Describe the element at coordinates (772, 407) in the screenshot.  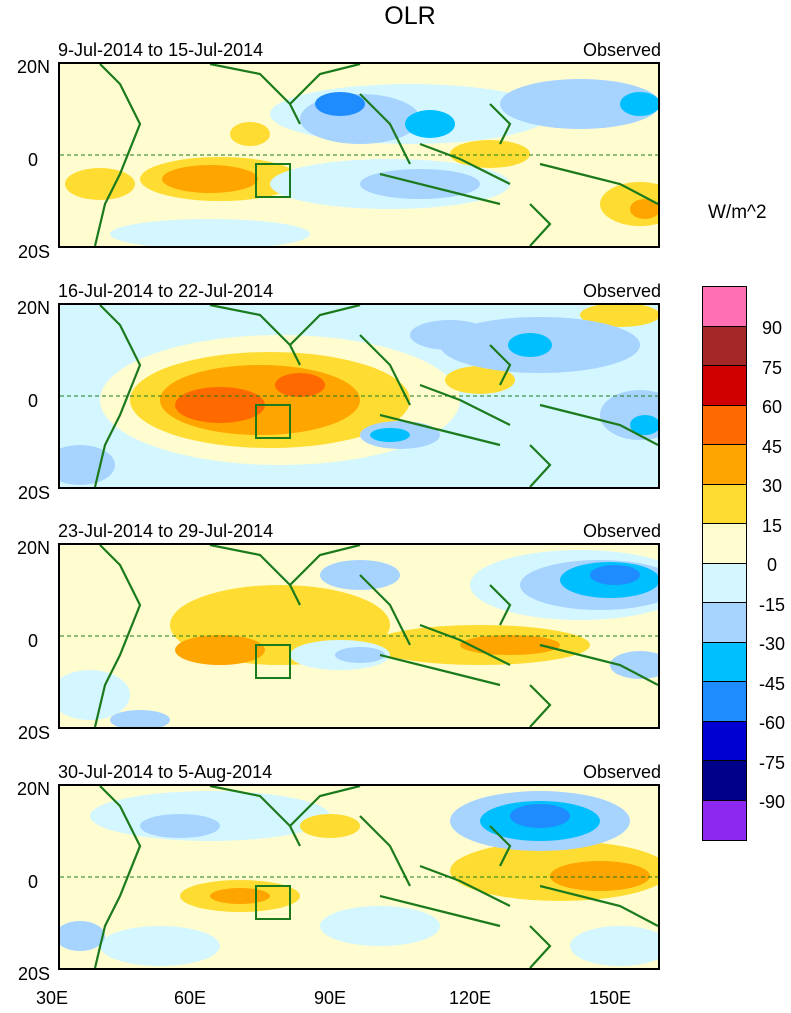
I see `colorbar-label: 60` at that location.